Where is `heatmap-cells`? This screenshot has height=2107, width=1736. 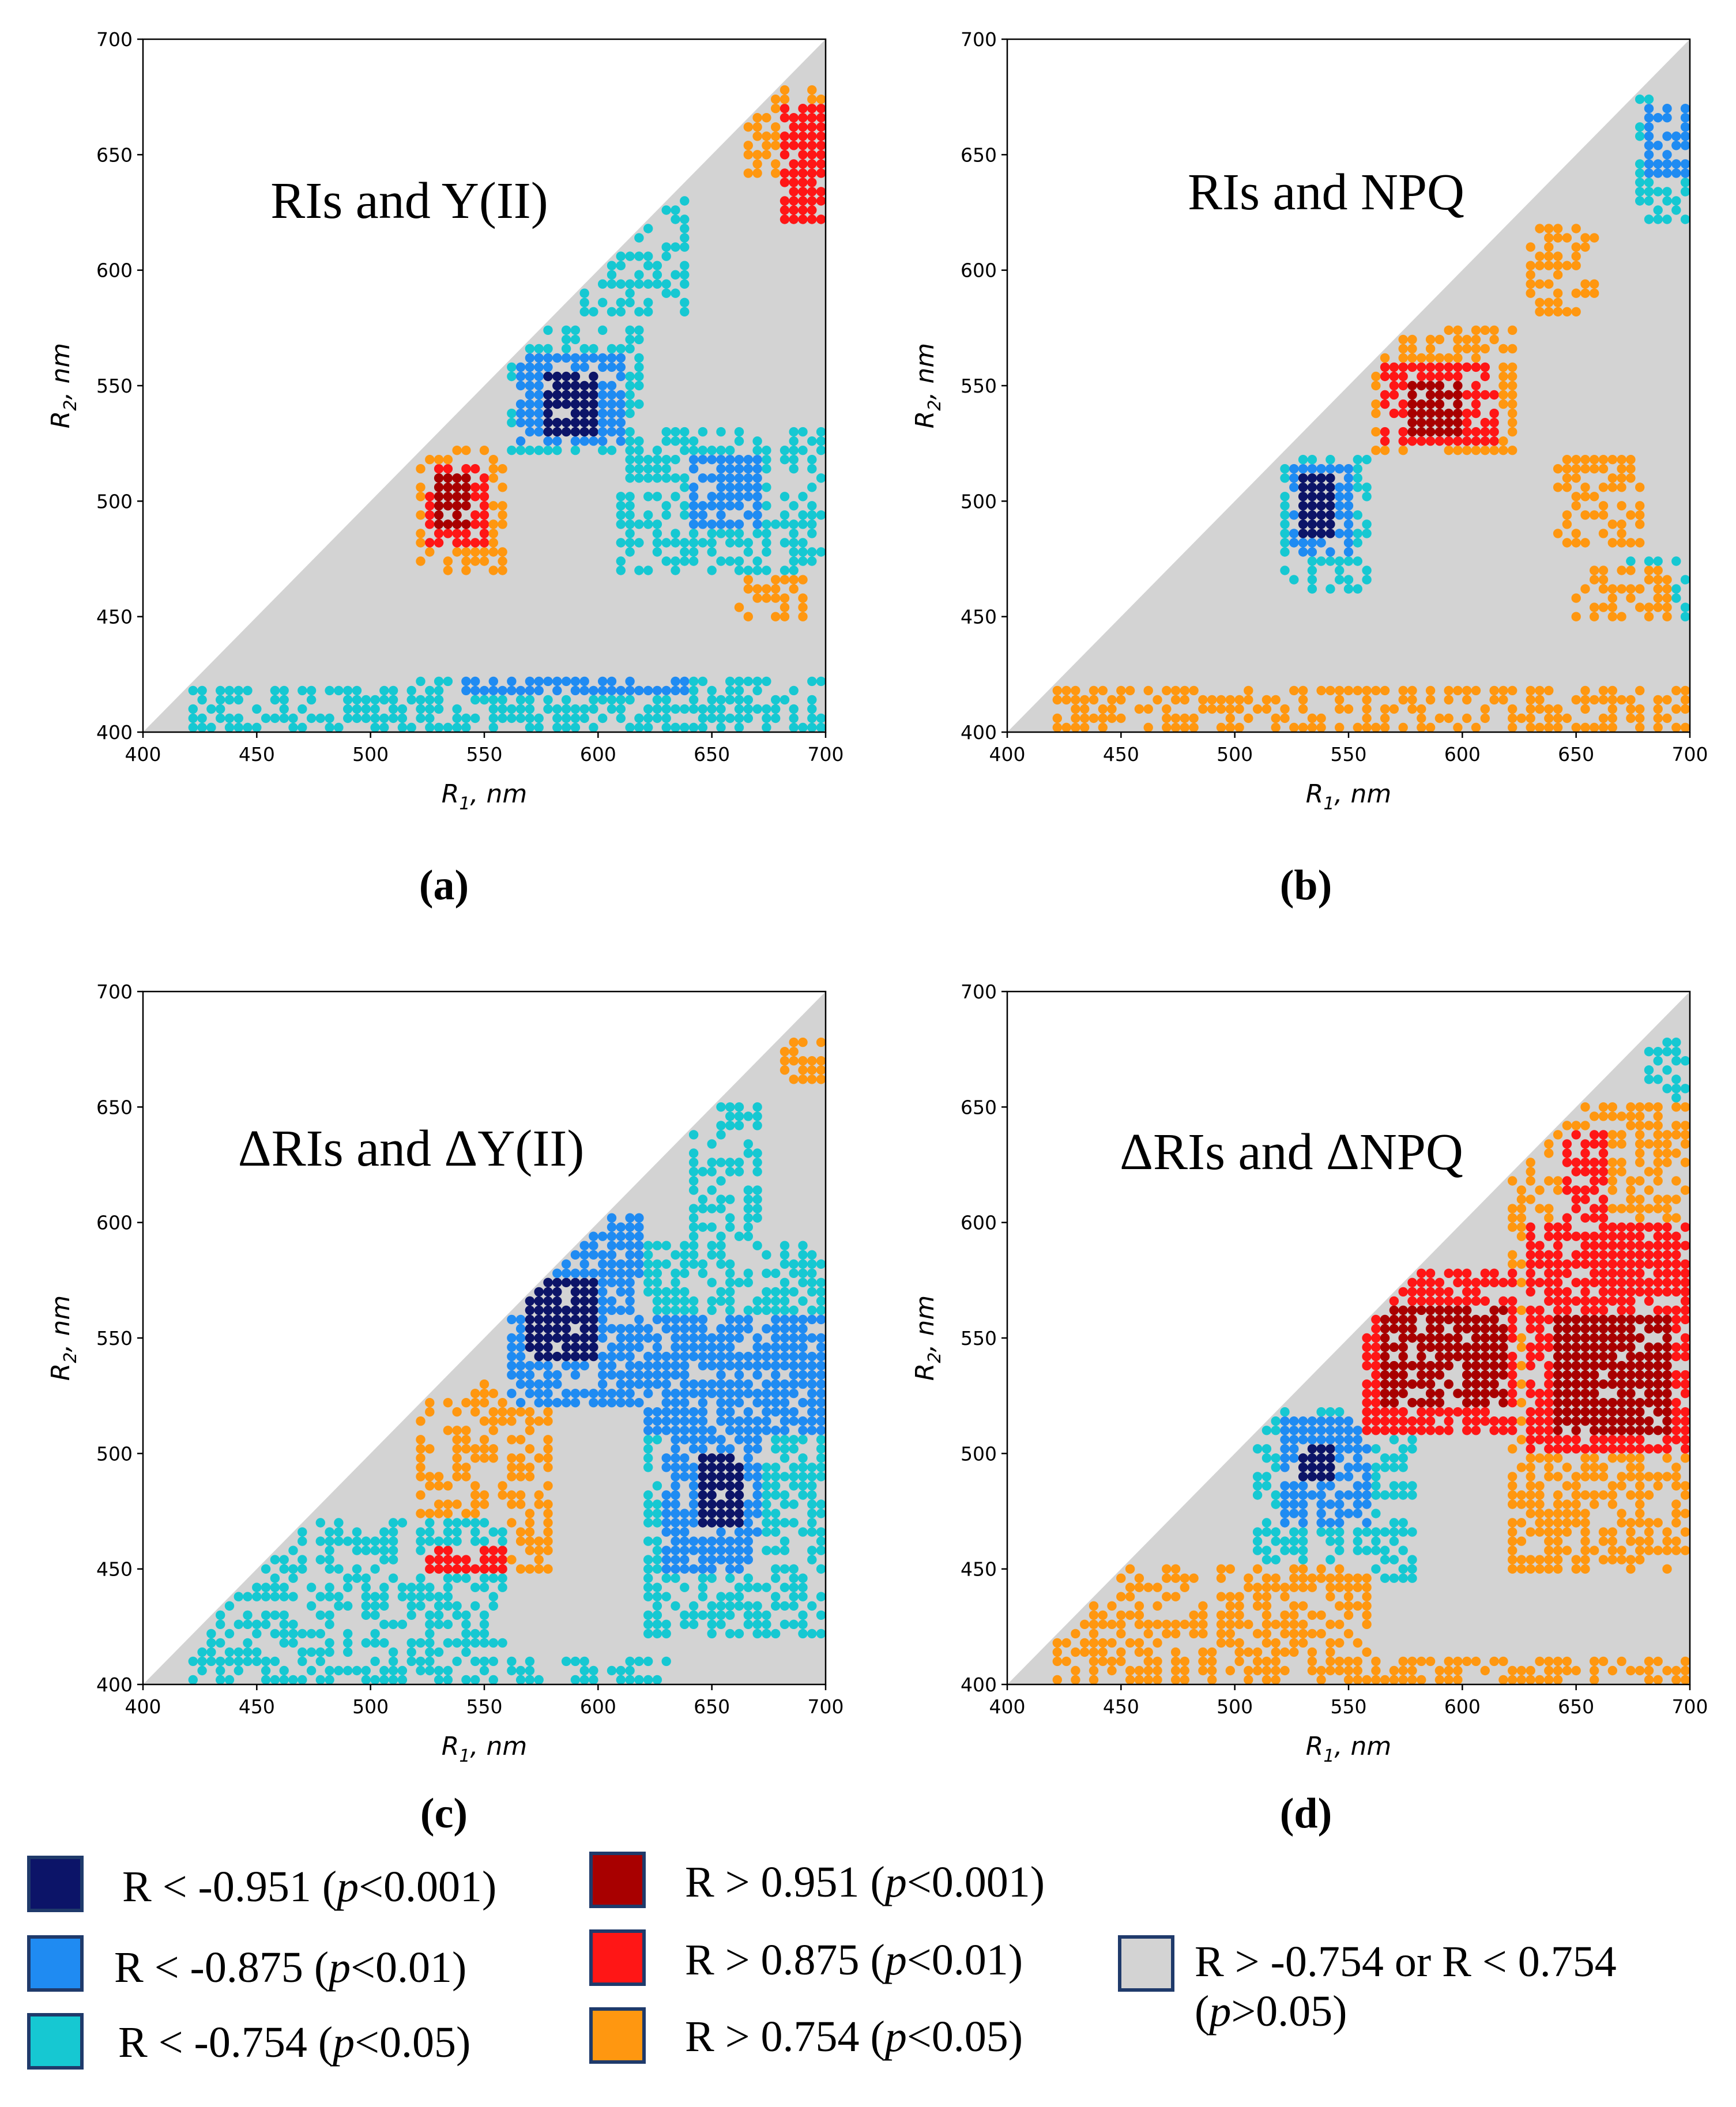 heatmap-cells is located at coordinates (1371, 414).